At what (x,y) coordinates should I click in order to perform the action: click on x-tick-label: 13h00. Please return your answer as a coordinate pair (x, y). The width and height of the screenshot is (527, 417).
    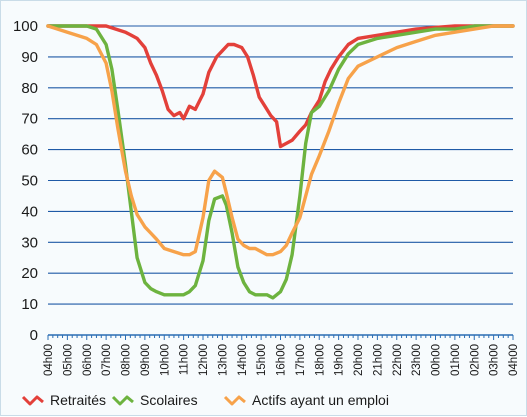
    Looking at the image, I should click on (223, 360).